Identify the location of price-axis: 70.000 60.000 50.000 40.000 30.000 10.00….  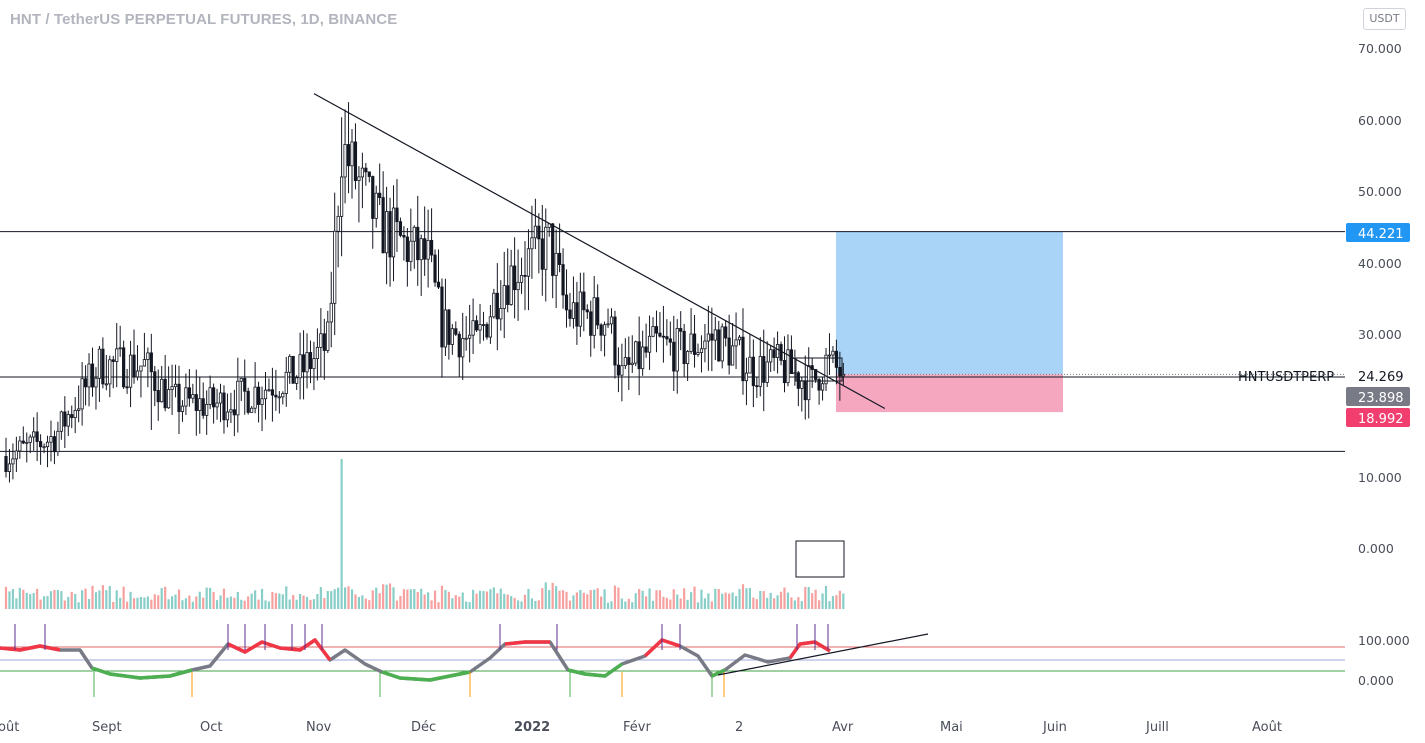
(1324, 364).